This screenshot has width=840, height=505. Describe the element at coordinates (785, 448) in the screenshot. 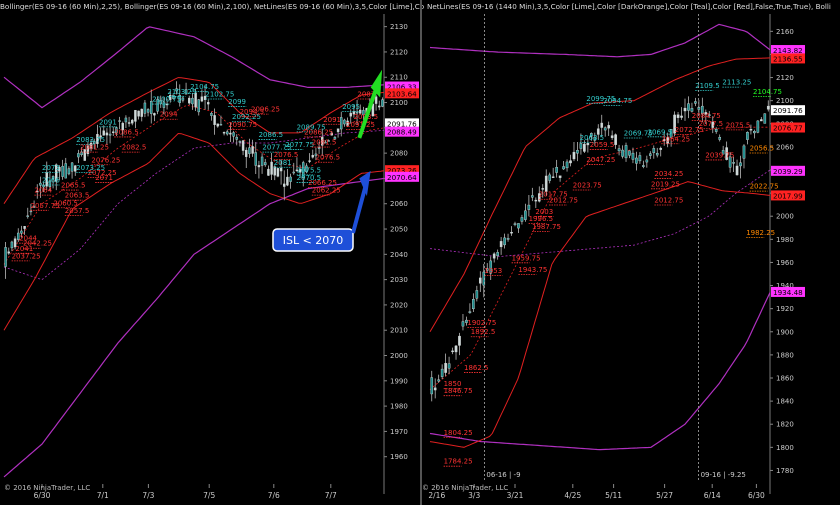

I see `y-tick-label: 1800` at that location.